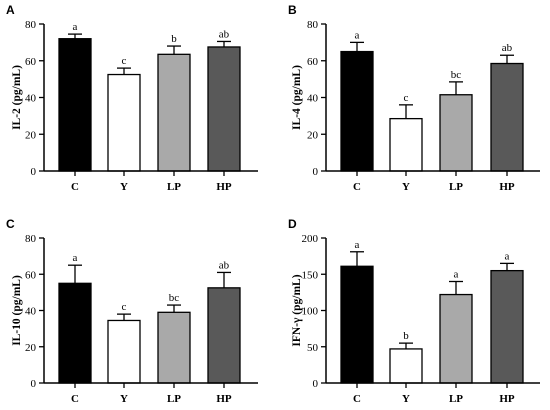 This screenshot has width=550, height=410. Describe the element at coordinates (456, 187) in the screenshot. I see `panel-b-x-tick-label-lp: LP` at that location.